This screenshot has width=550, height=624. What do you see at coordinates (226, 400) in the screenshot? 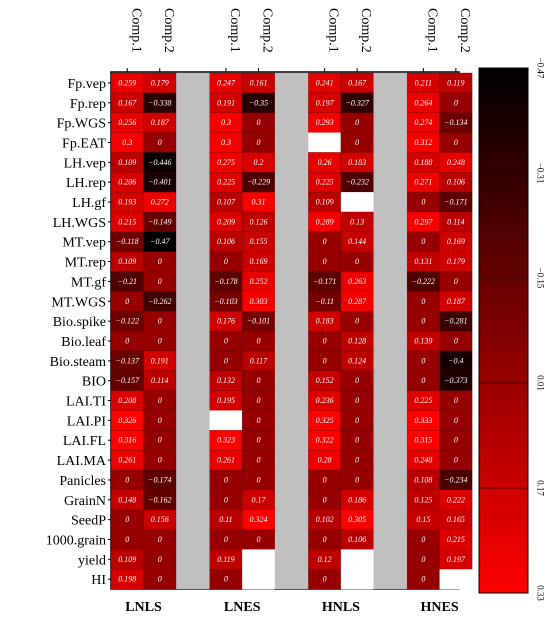
I see `cell-value-label: 0.195` at bounding box center [226, 400].